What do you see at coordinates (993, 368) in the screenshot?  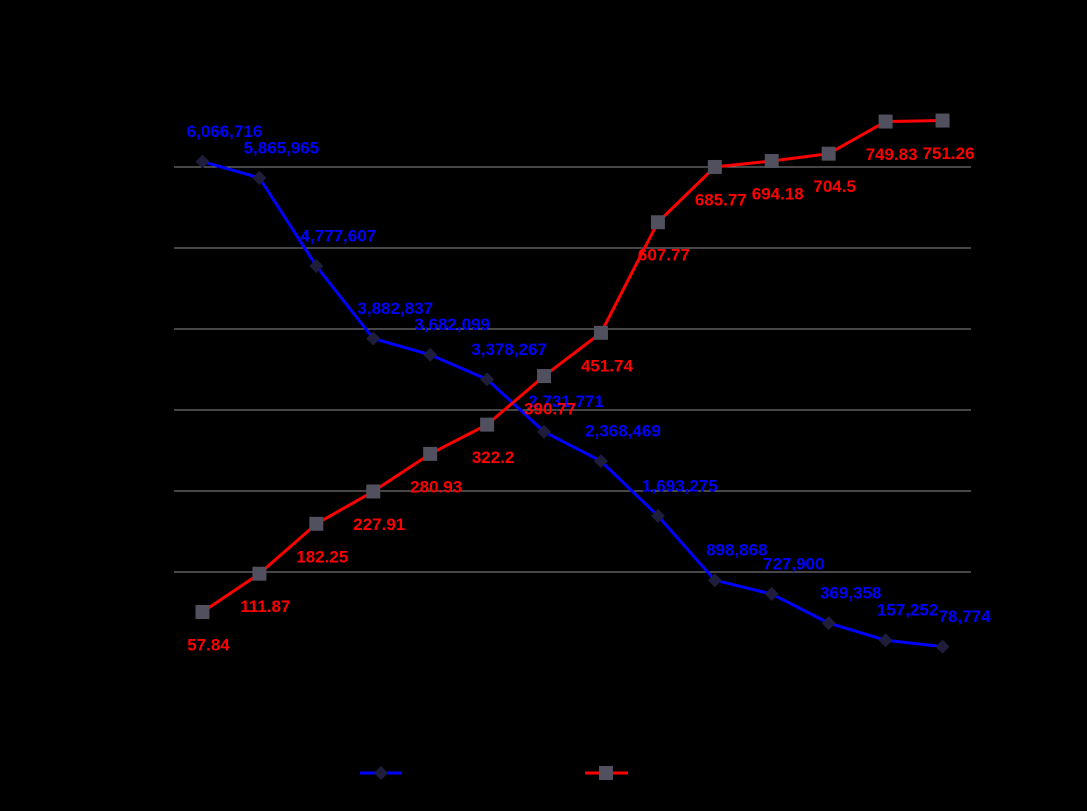 I see `y2-tick-label: 400` at bounding box center [993, 368].